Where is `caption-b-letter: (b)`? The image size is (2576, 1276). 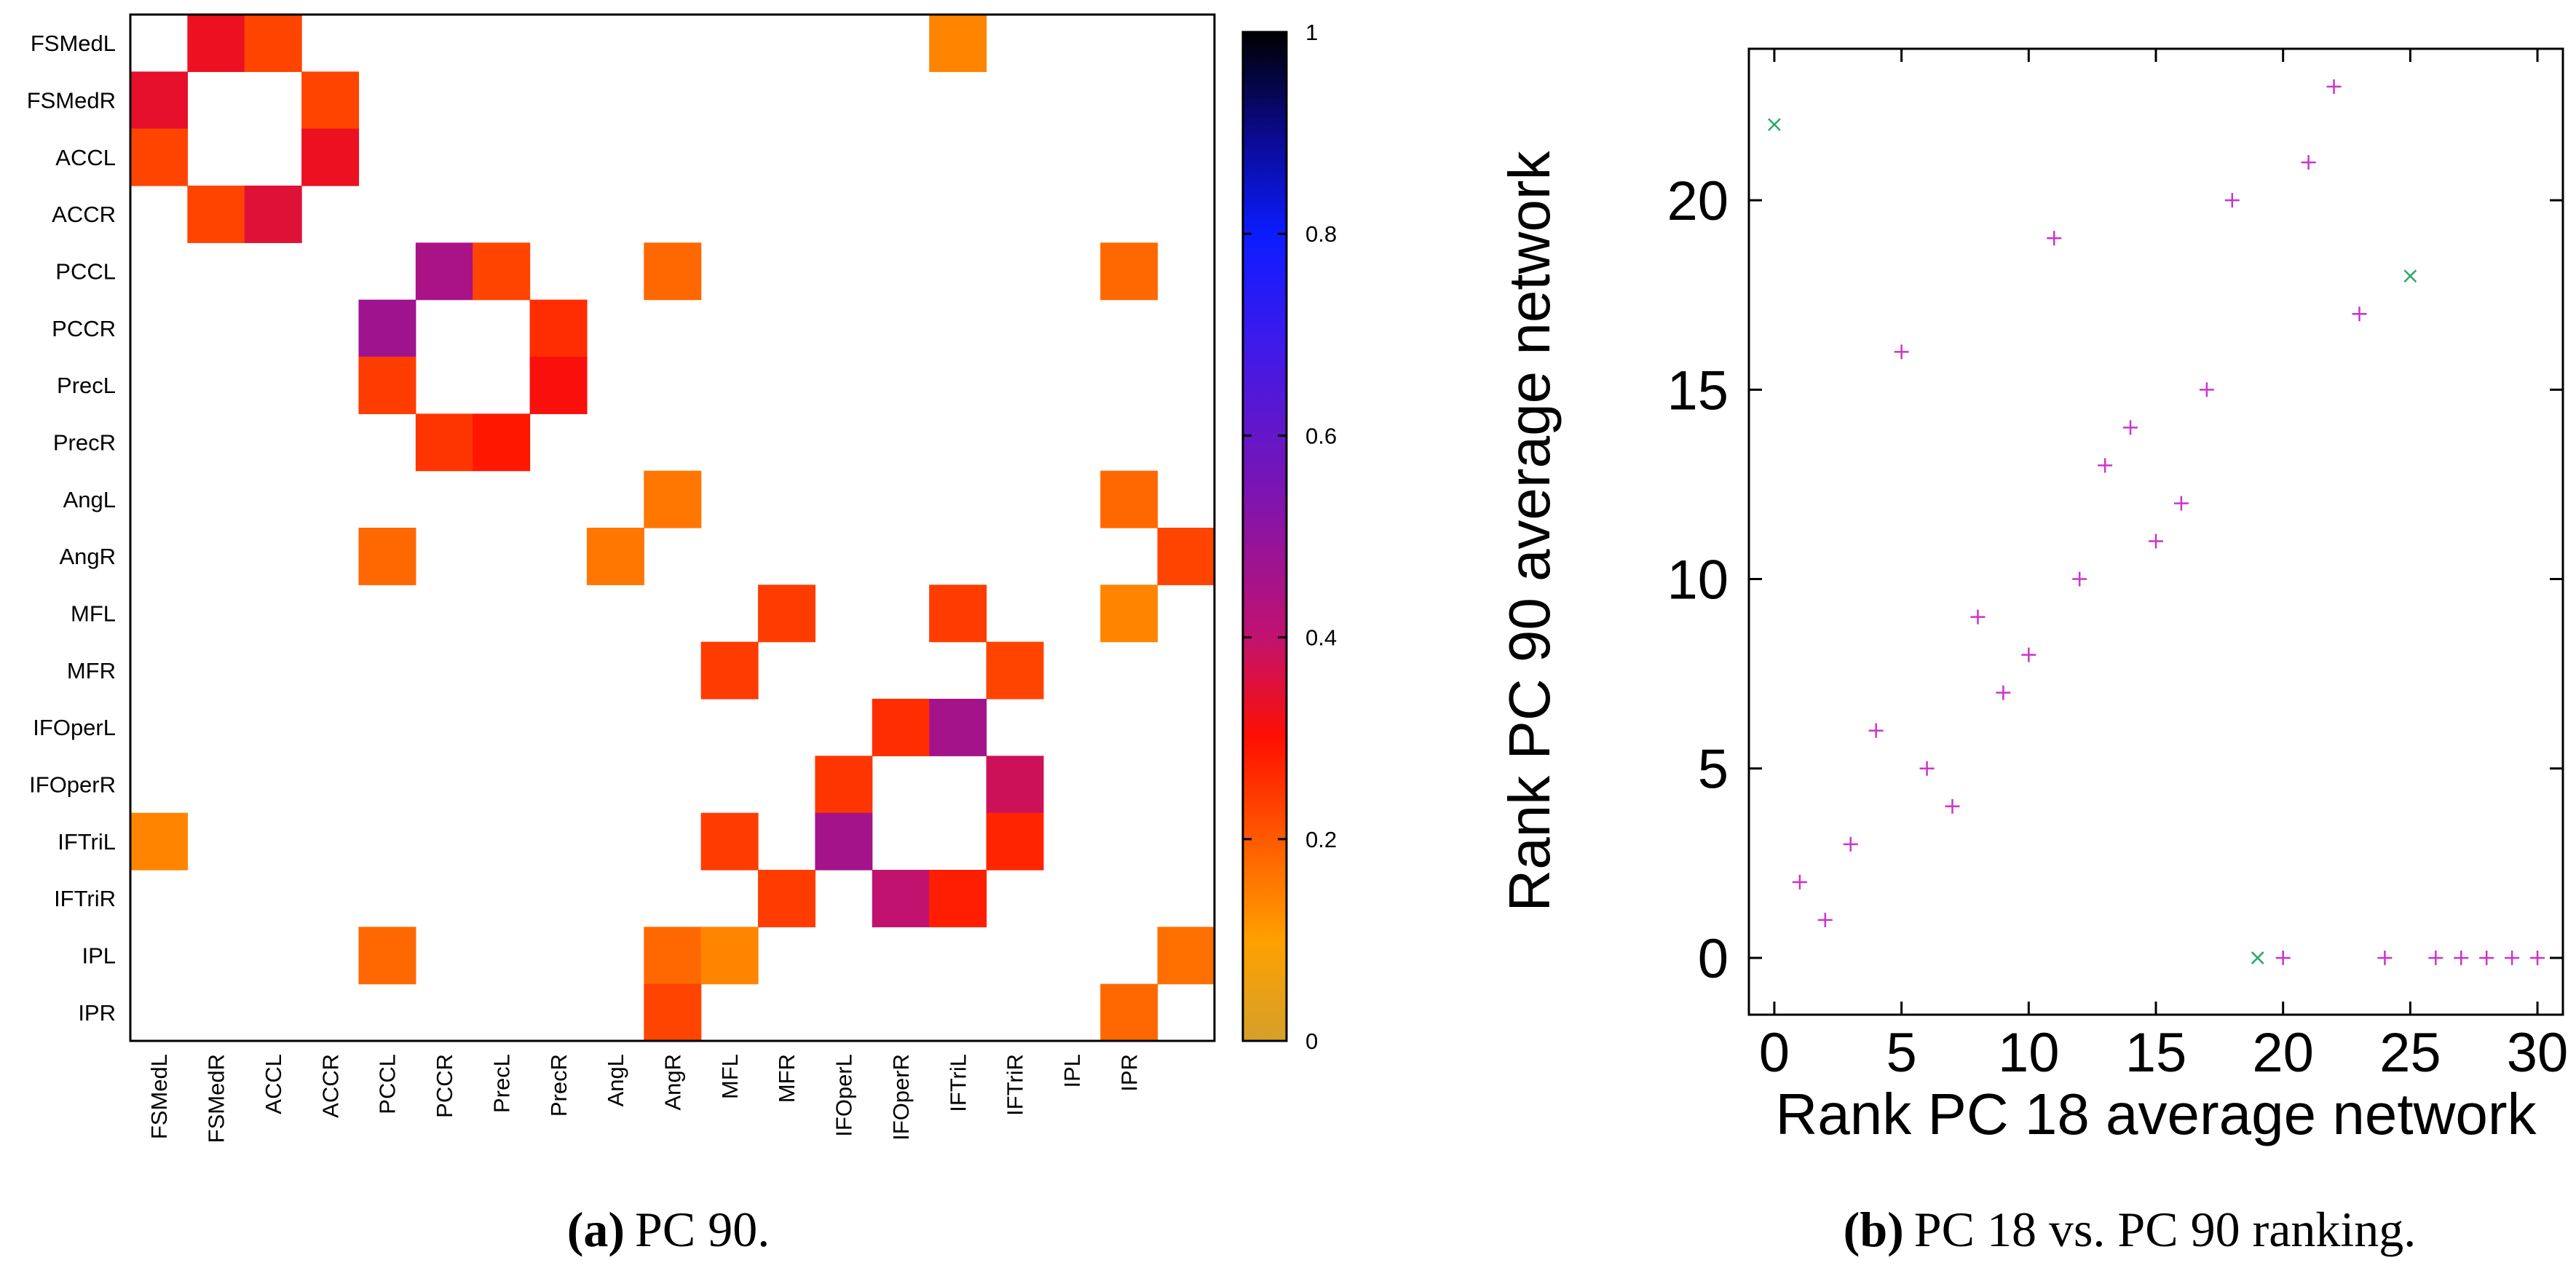
caption-b-letter: (b) is located at coordinates (1874, 1229).